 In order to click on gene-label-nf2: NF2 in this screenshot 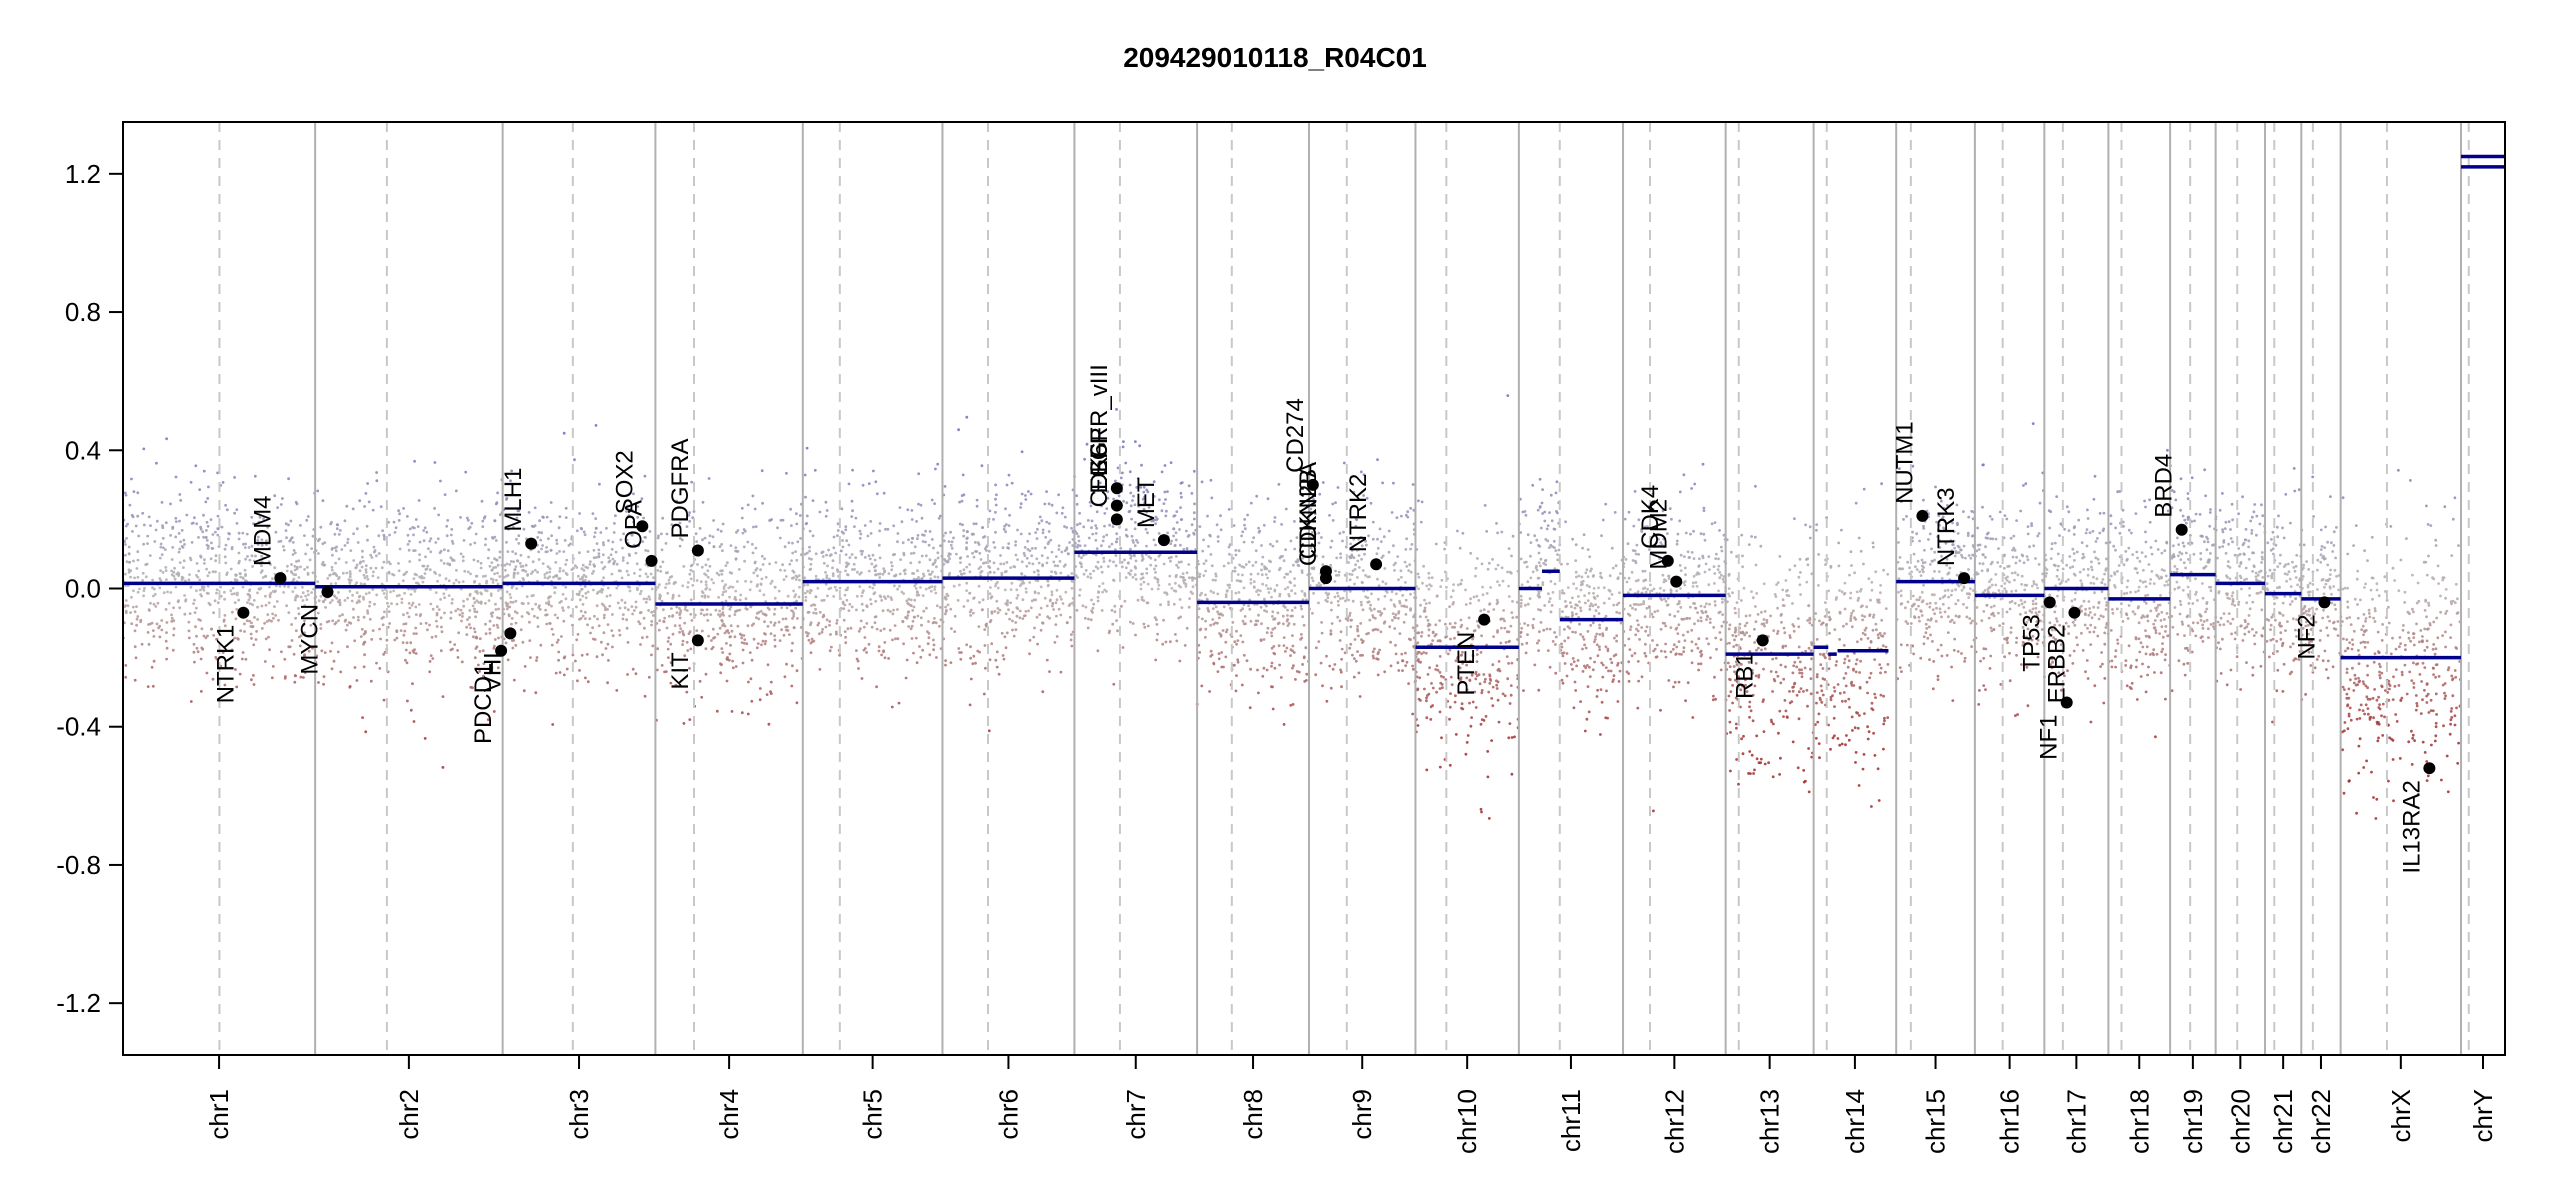, I will do `click(2306, 636)`.